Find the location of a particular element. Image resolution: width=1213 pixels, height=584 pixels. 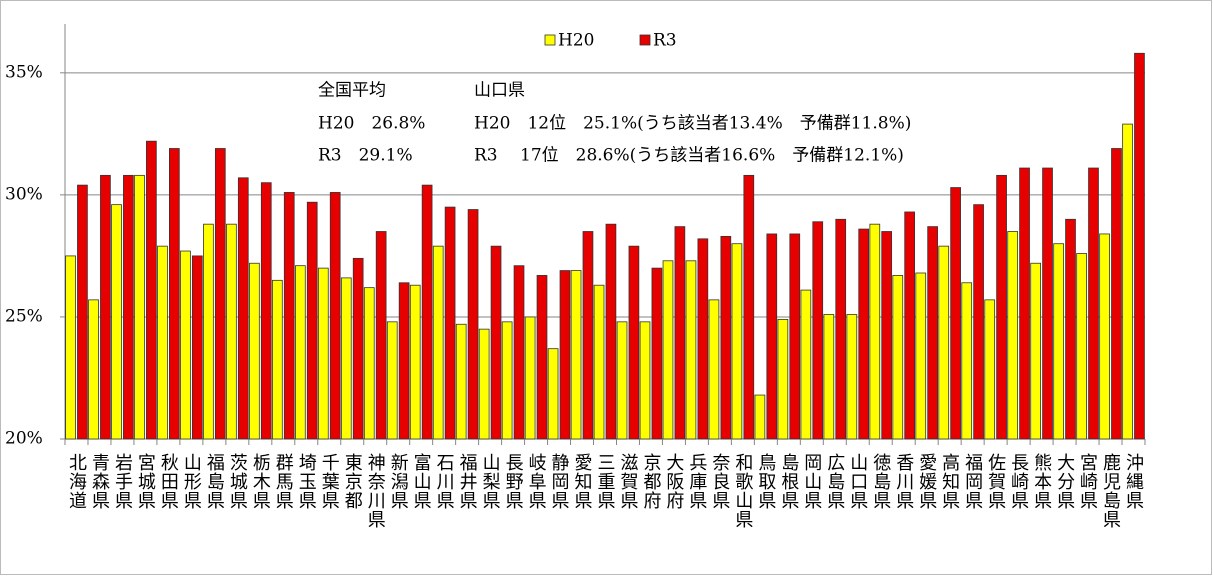

x-tick-label: 鳥取県 is located at coordinates (765, 481).